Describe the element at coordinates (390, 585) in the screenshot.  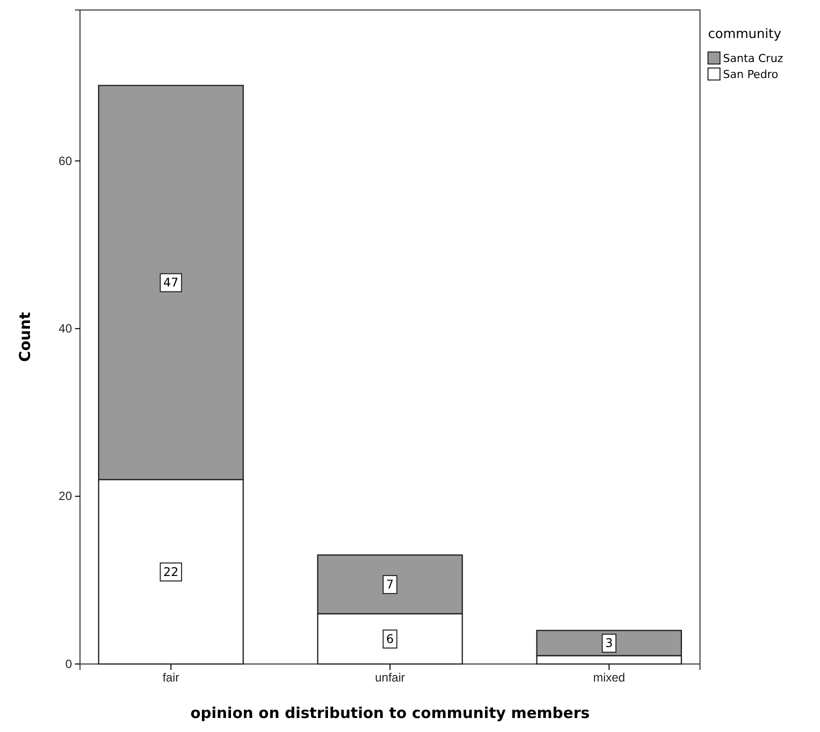
I see `data-label: 7` at that location.